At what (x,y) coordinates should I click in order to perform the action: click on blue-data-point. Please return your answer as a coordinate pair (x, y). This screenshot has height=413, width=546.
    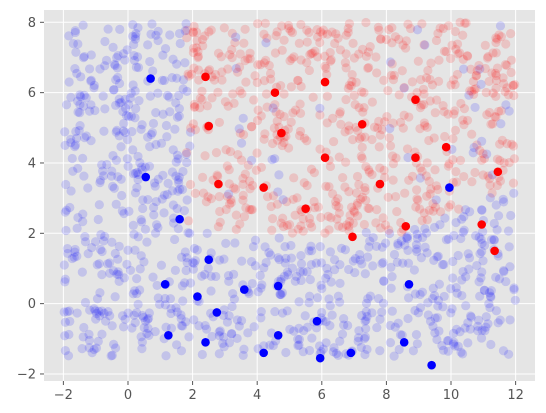
    Looking at the image, I should click on (449, 187).